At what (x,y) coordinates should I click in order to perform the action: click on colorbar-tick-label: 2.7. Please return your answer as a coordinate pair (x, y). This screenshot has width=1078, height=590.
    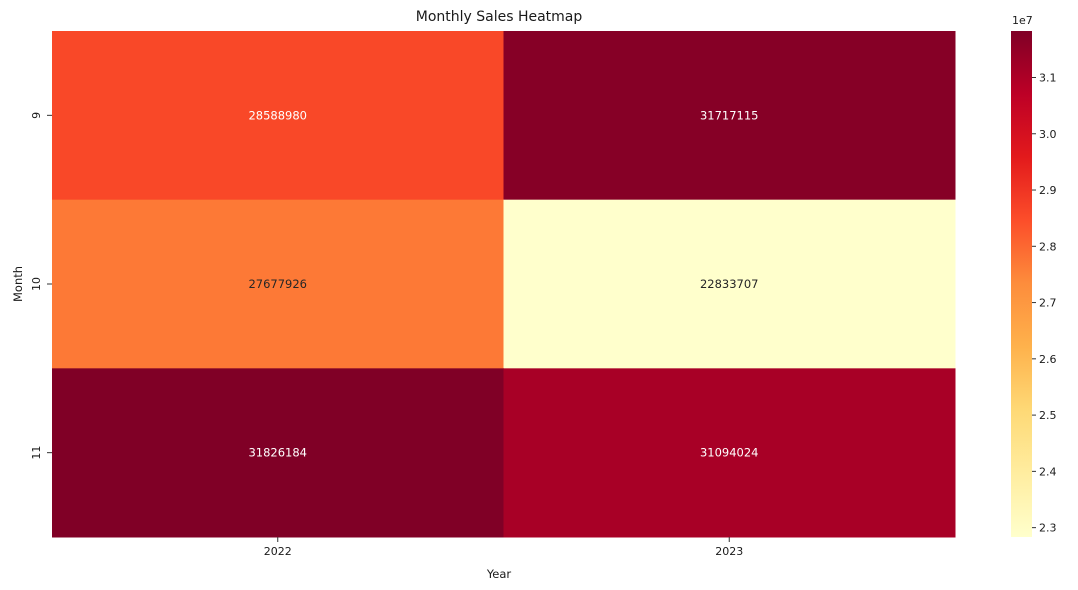
    Looking at the image, I should click on (1048, 303).